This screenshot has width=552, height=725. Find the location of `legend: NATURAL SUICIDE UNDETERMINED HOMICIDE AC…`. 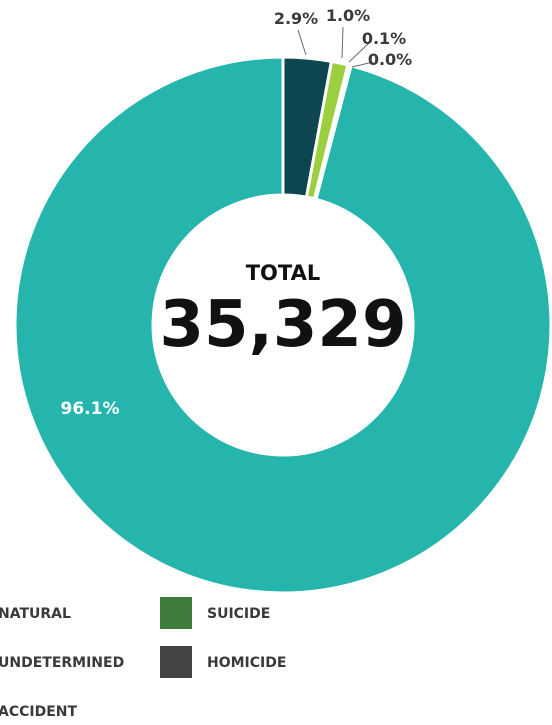

legend: NATURAL SUICIDE UNDETERMINED HOMICIDE AC… is located at coordinates (143, 658).